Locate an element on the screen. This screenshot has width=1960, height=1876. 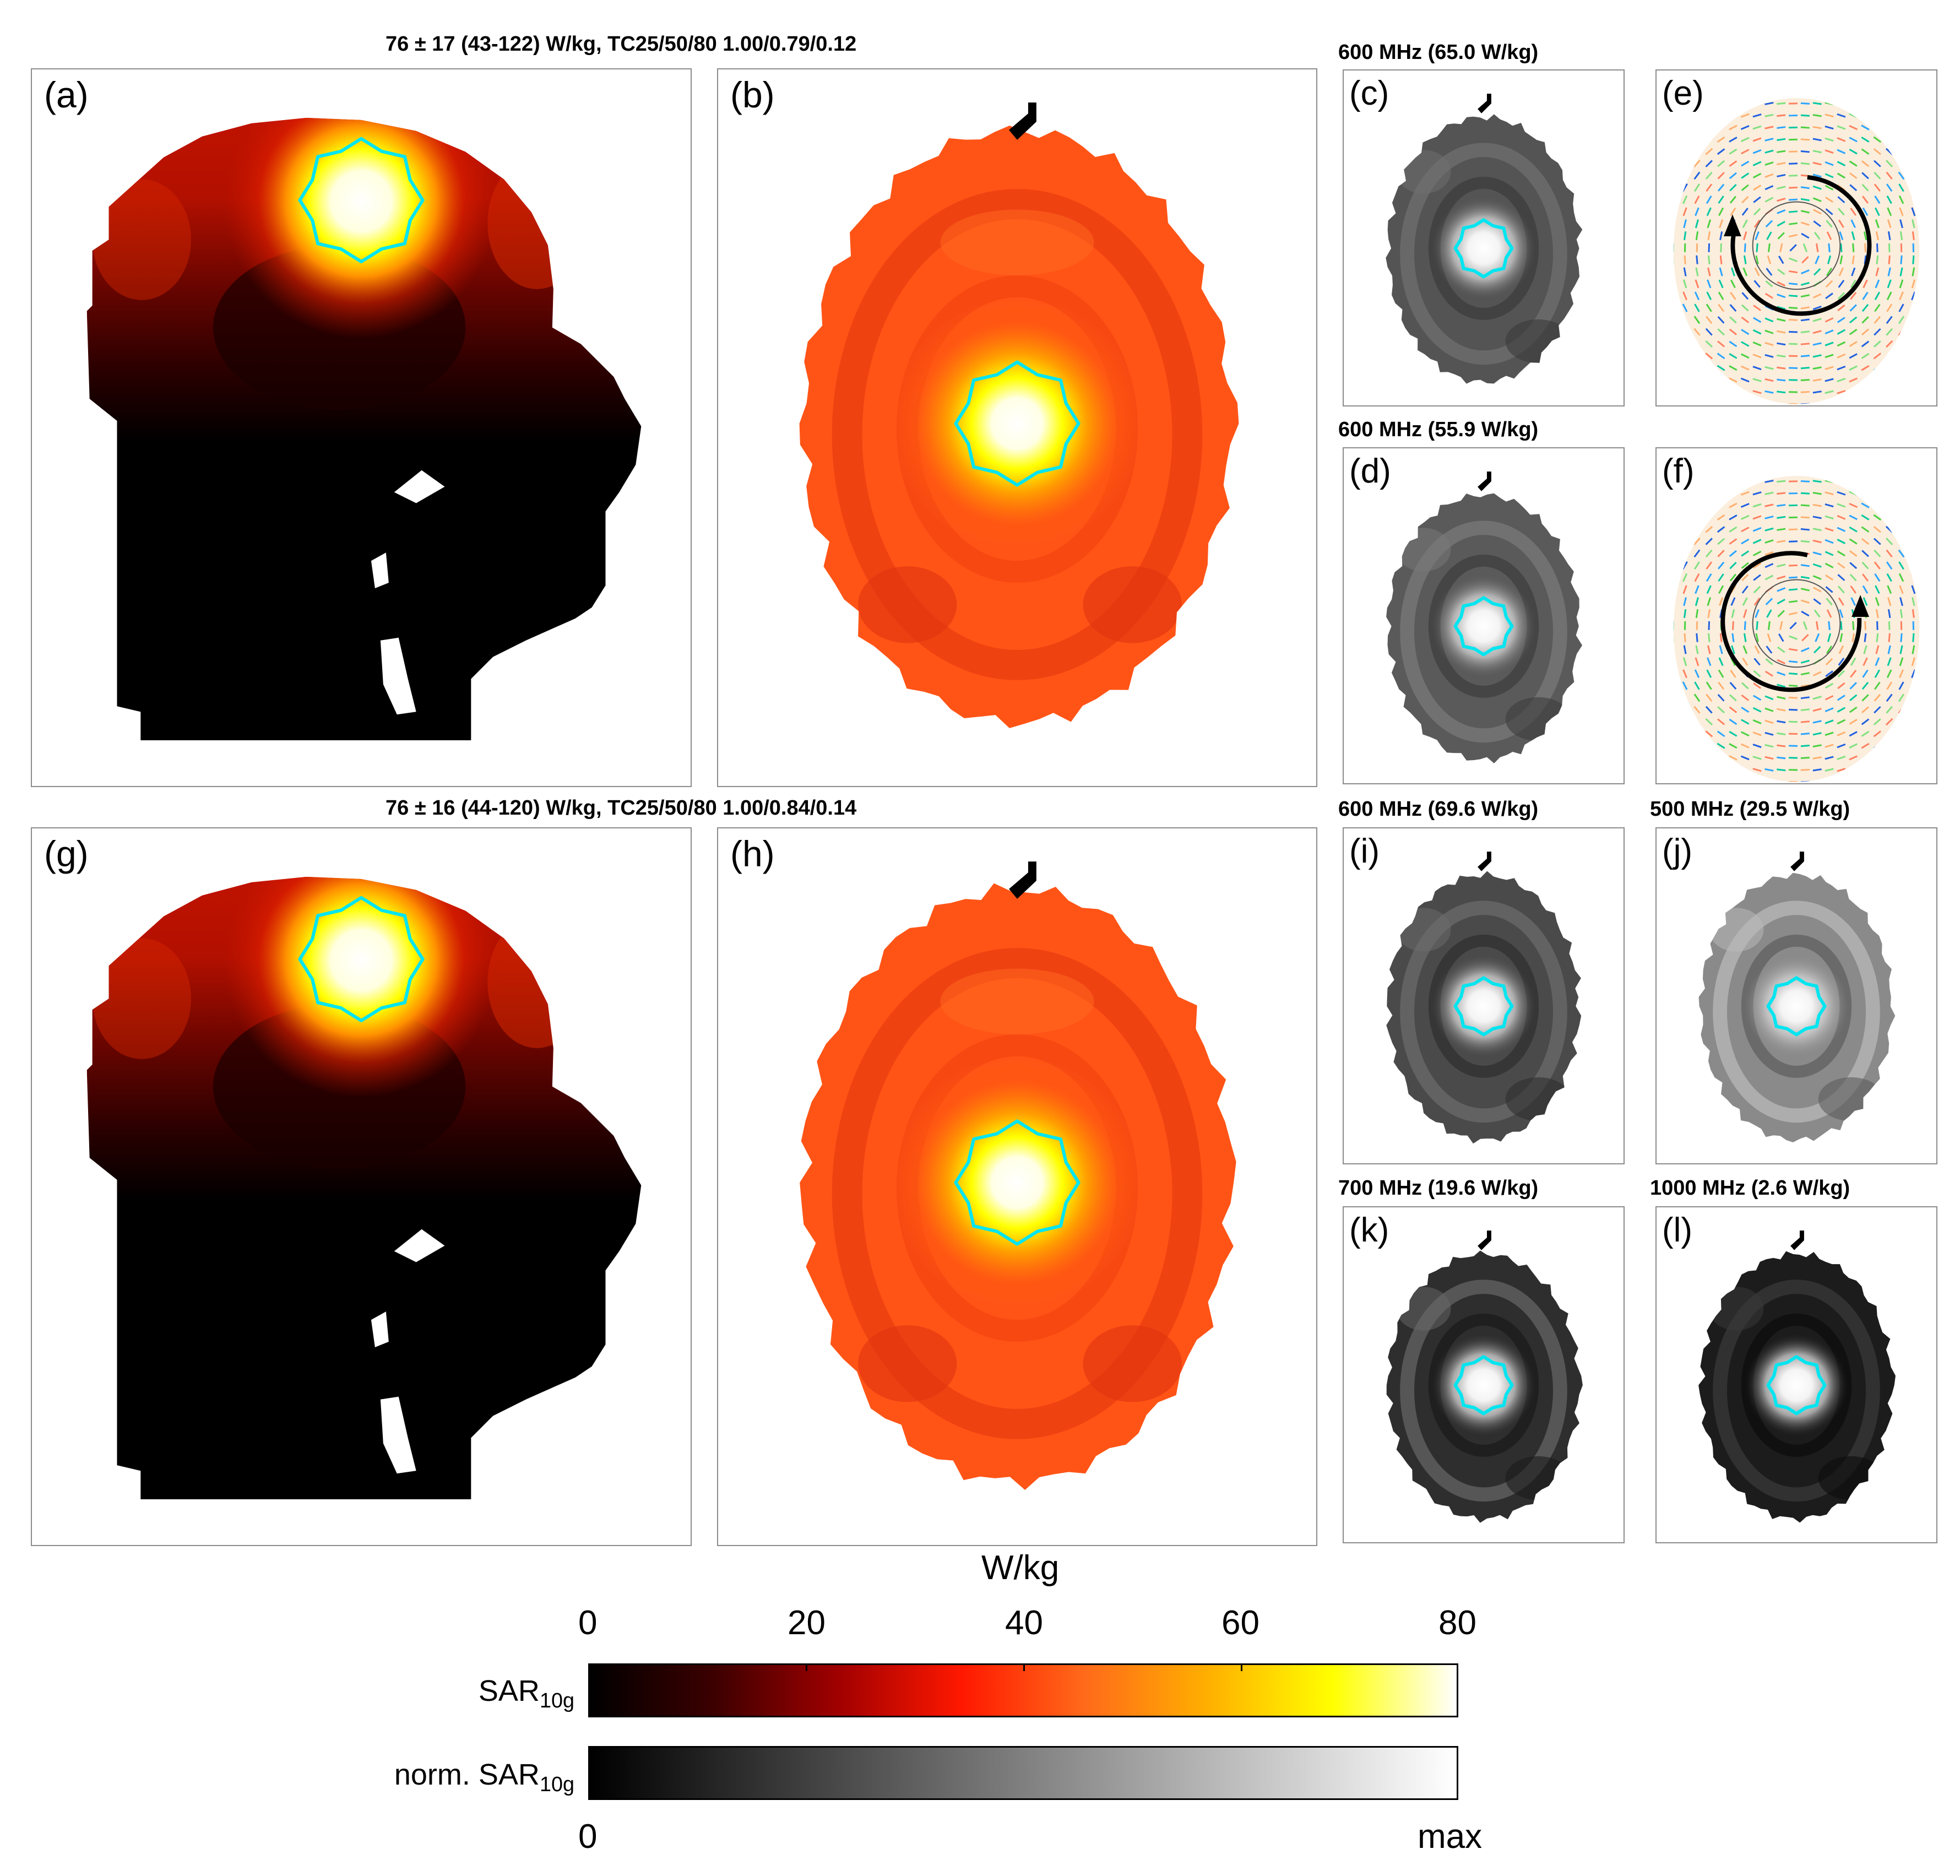
panel-g-label: (g) is located at coordinates (66, 853).